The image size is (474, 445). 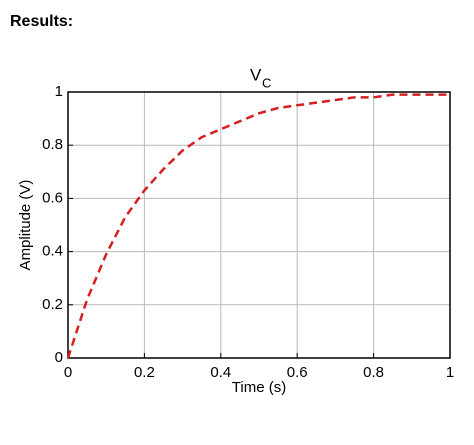 I want to click on x-tick-label: 0.6, so click(x=297, y=372).